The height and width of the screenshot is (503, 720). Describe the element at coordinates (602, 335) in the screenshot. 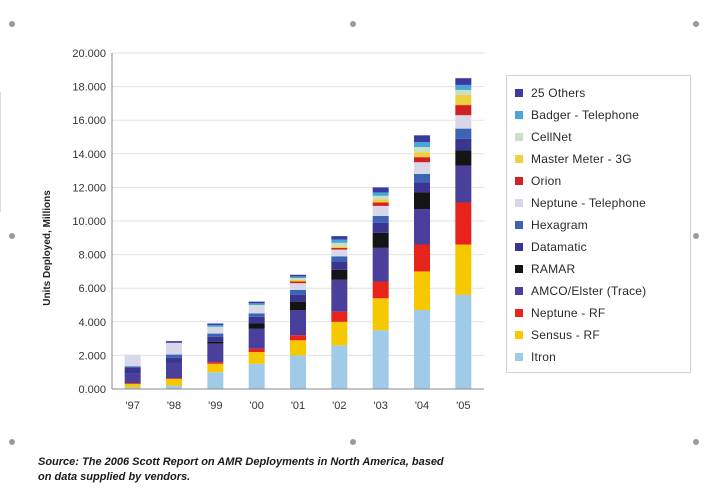

I see `legend-item: Sensus - RF` at that location.